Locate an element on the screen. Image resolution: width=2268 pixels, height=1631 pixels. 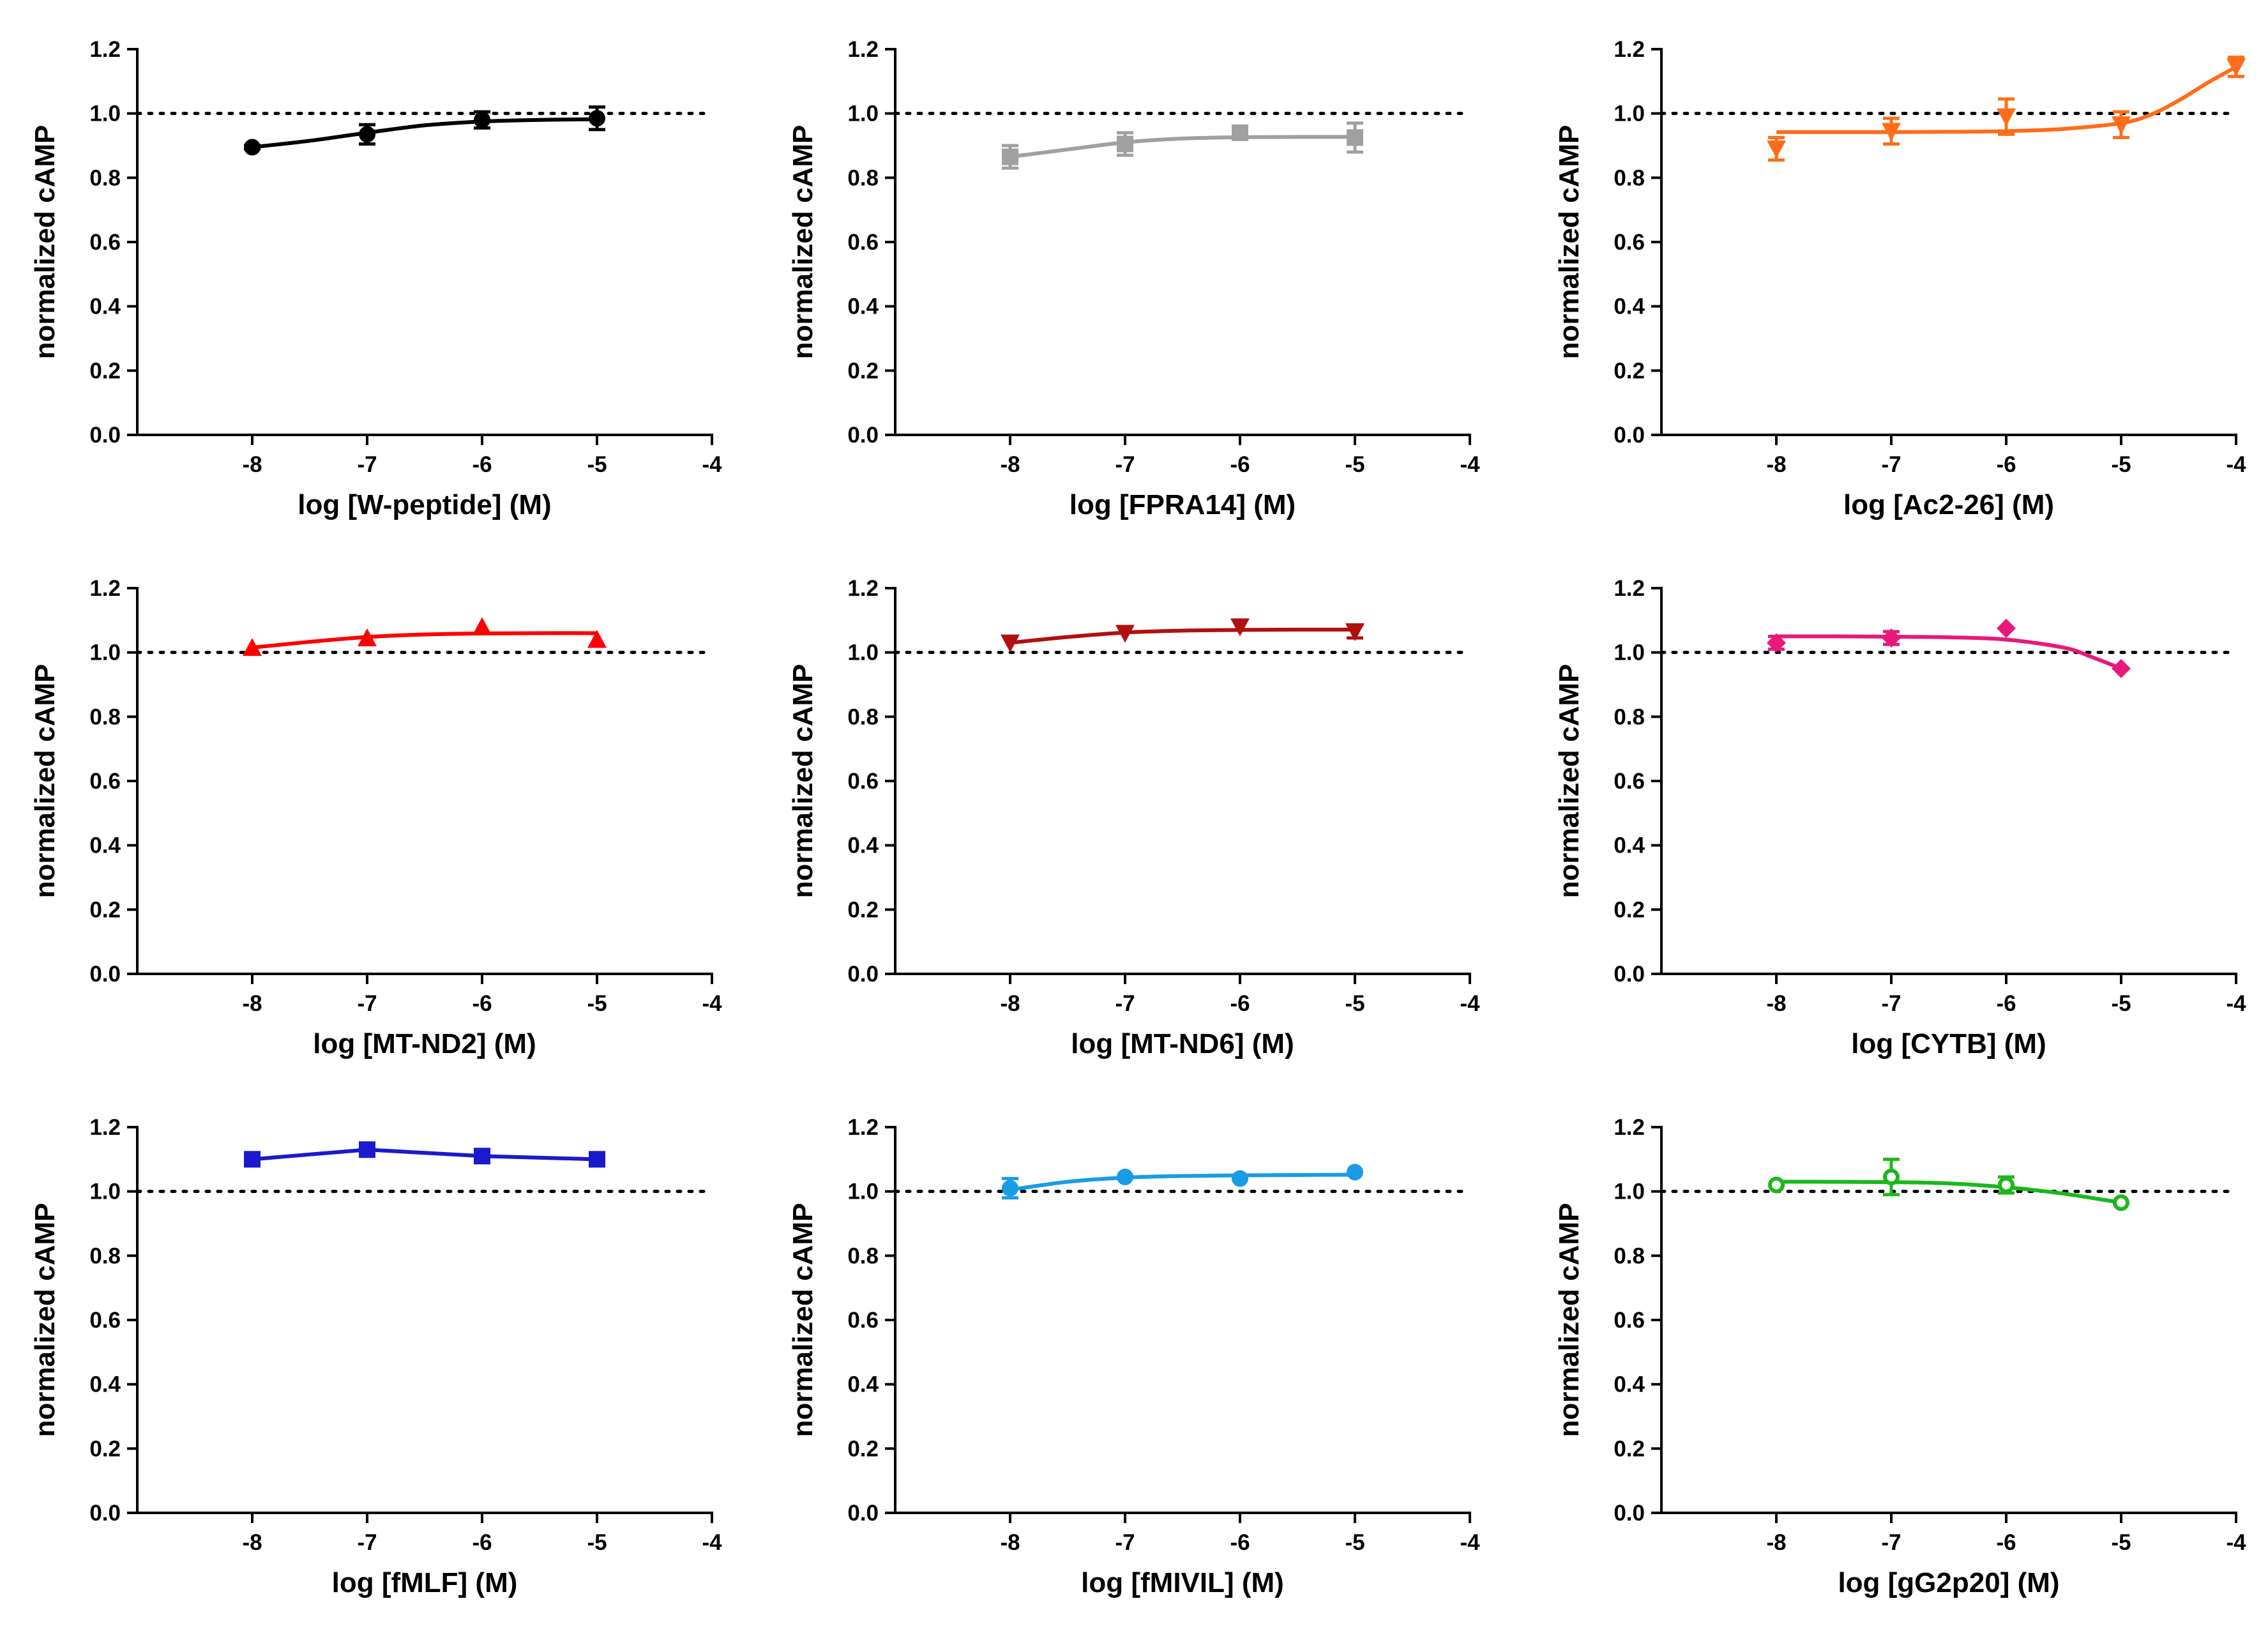
x-axis-title: log [CYTB] (M) is located at coordinates (1948, 1043).